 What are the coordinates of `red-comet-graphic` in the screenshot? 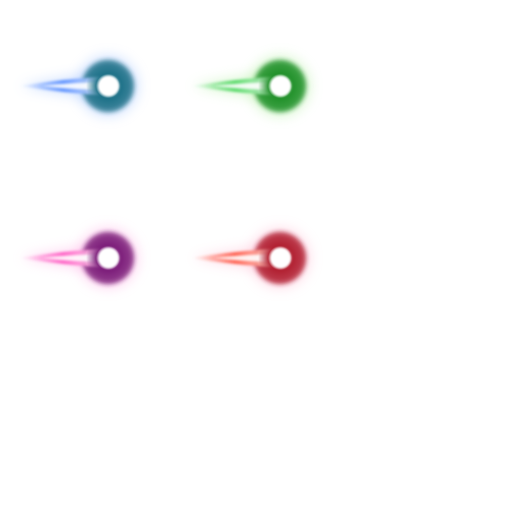 It's located at (254, 258).